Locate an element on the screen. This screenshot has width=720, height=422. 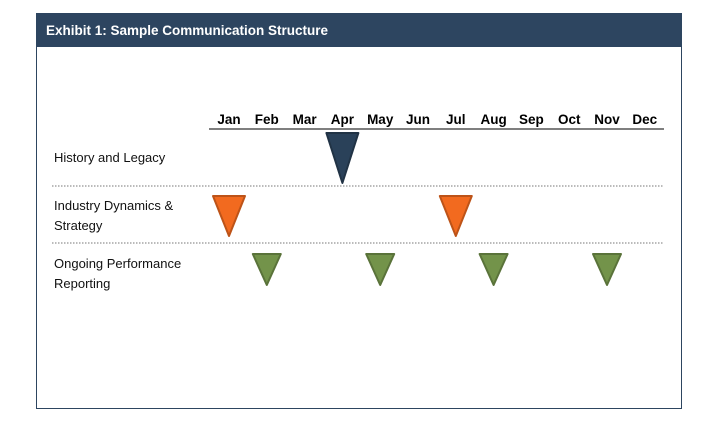
row-label-ongoing: Ongoing Performance Reporting is located at coordinates (117, 274).